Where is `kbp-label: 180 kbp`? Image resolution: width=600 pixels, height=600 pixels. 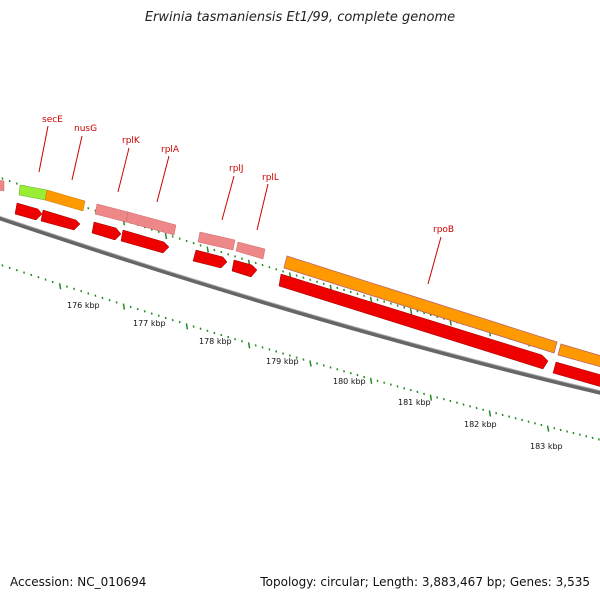 kbp-label: 180 kbp is located at coordinates (349, 381).